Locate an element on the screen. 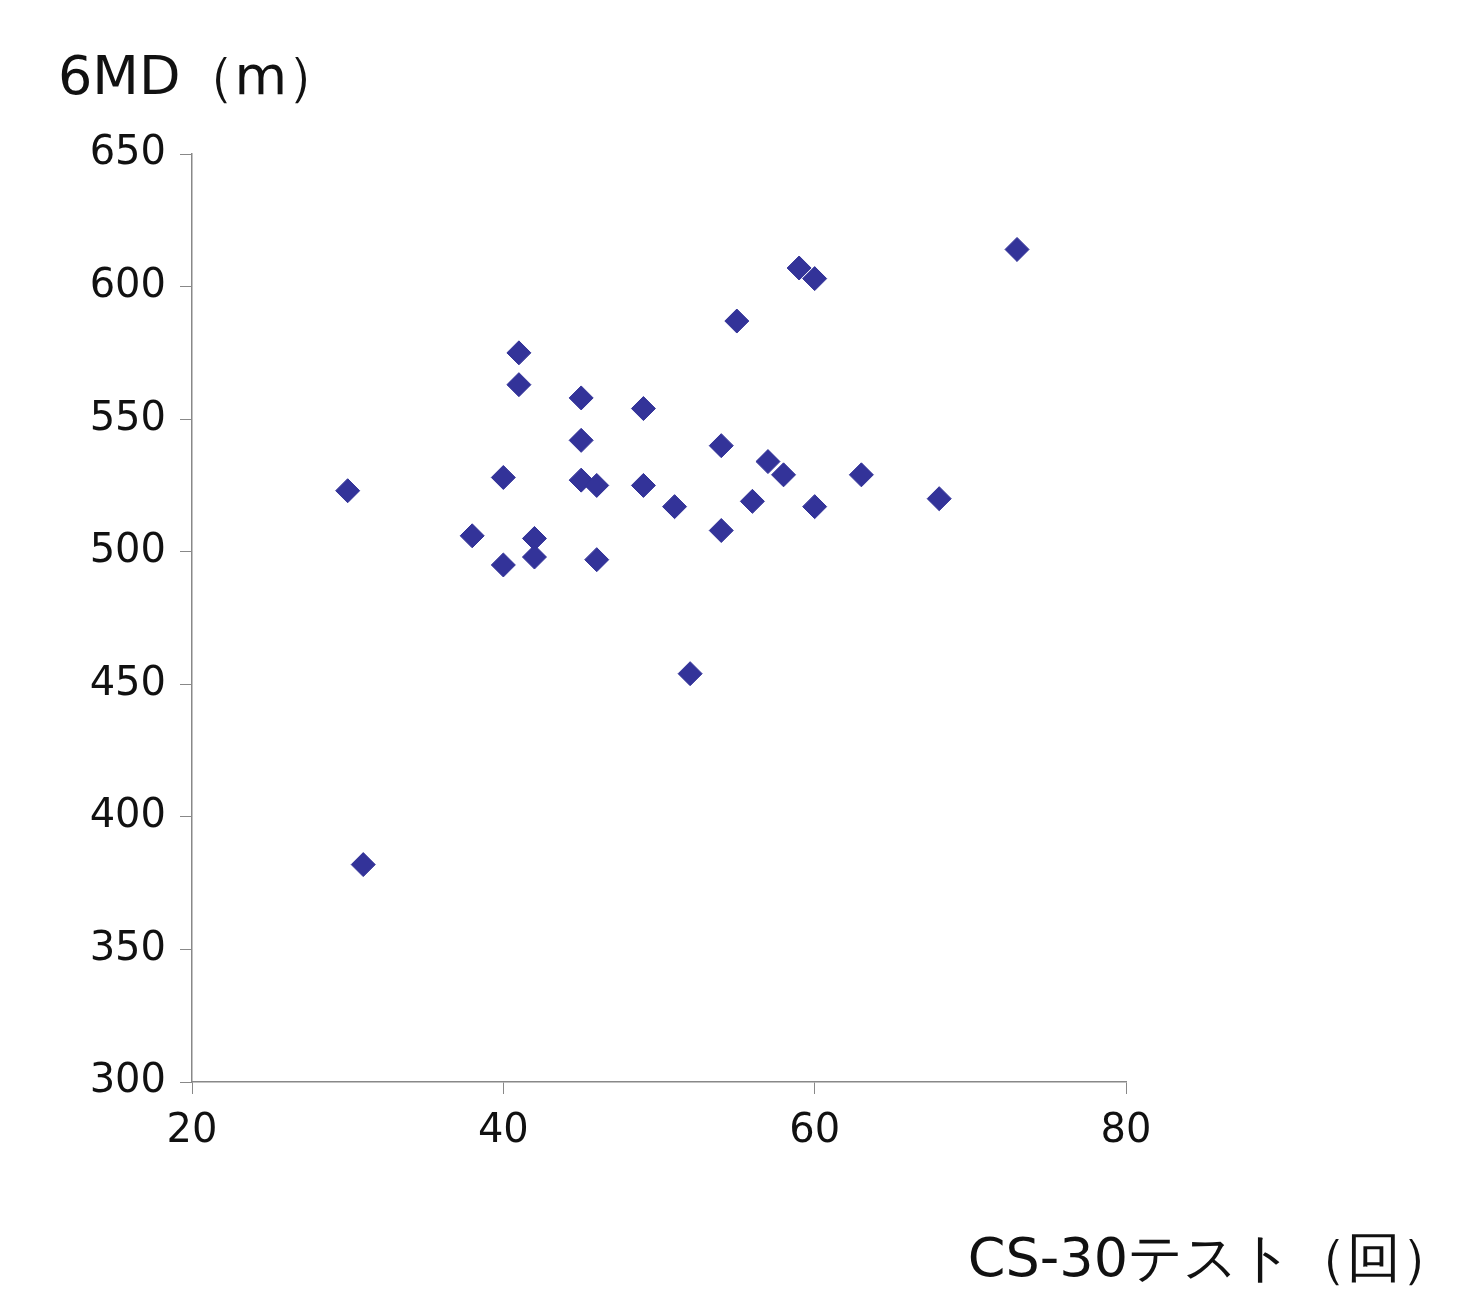 The width and height of the screenshot is (1463, 1291). y-tick-label: 550 is located at coordinates (127, 415).